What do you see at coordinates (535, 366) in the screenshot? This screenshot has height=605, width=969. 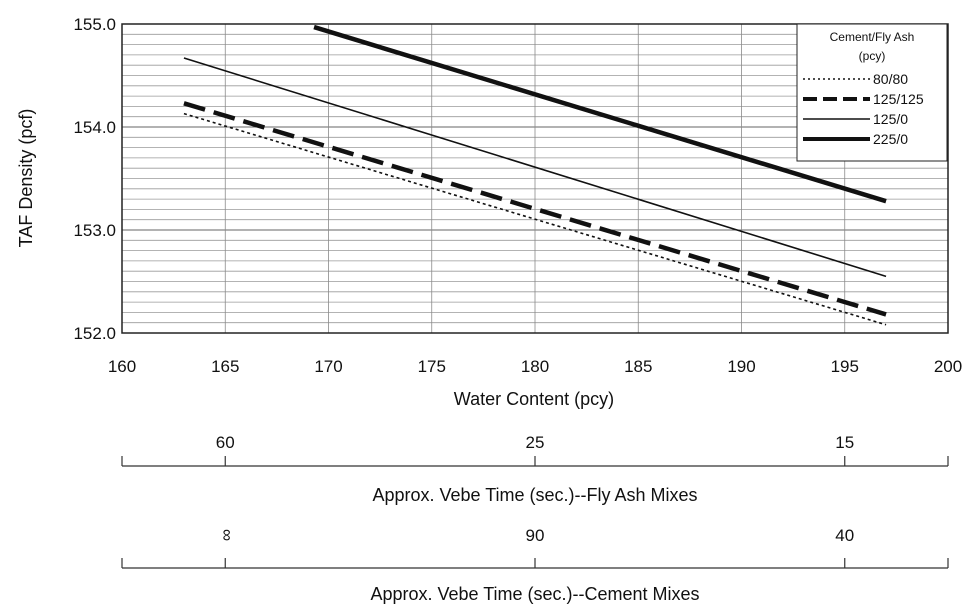 I see `x-tick-label: 180` at bounding box center [535, 366].